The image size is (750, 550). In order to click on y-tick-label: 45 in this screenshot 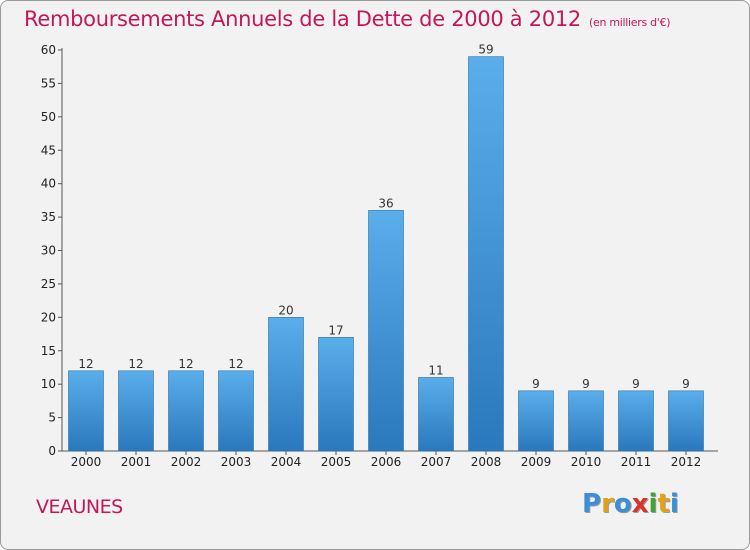, I will do `click(48, 150)`.